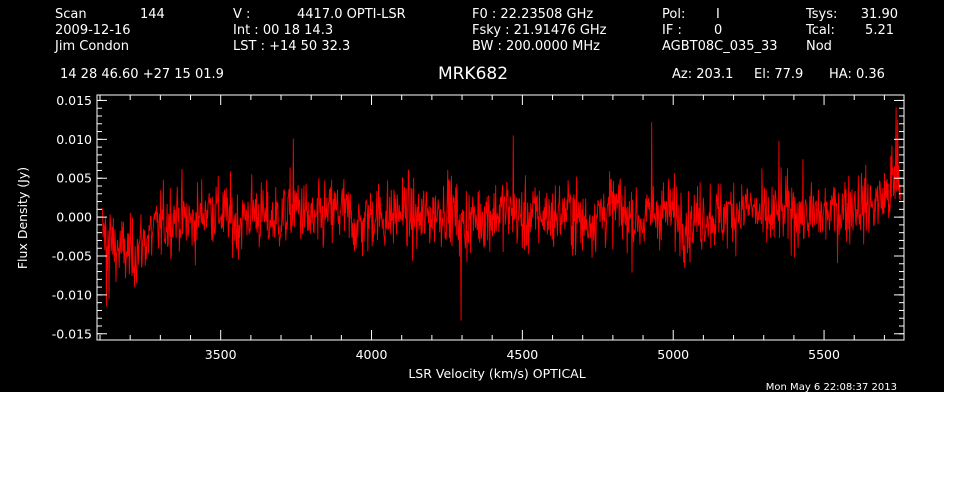 This screenshot has width=962, height=490. I want to click on y-tick-label: 0.005, so click(74, 178).